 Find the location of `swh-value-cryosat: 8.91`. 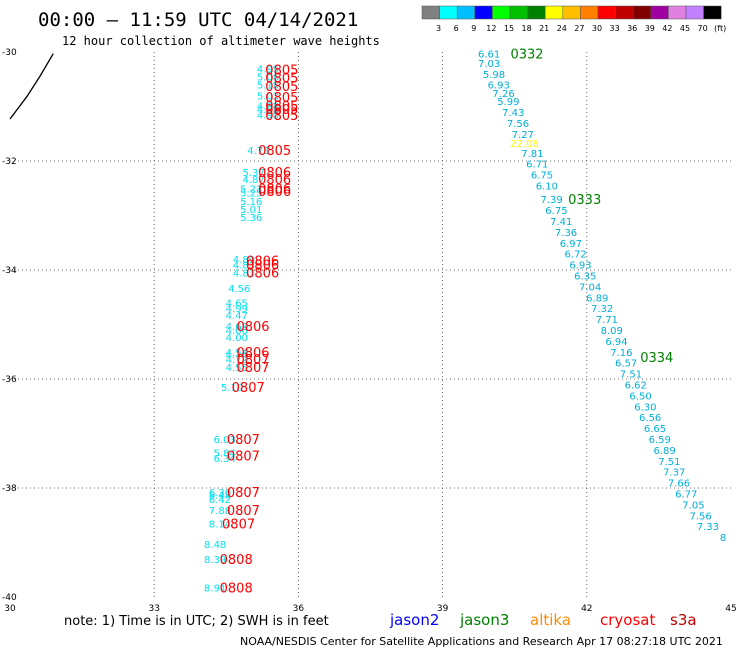

swh-value-cryosat: 8.91 is located at coordinates (215, 589).